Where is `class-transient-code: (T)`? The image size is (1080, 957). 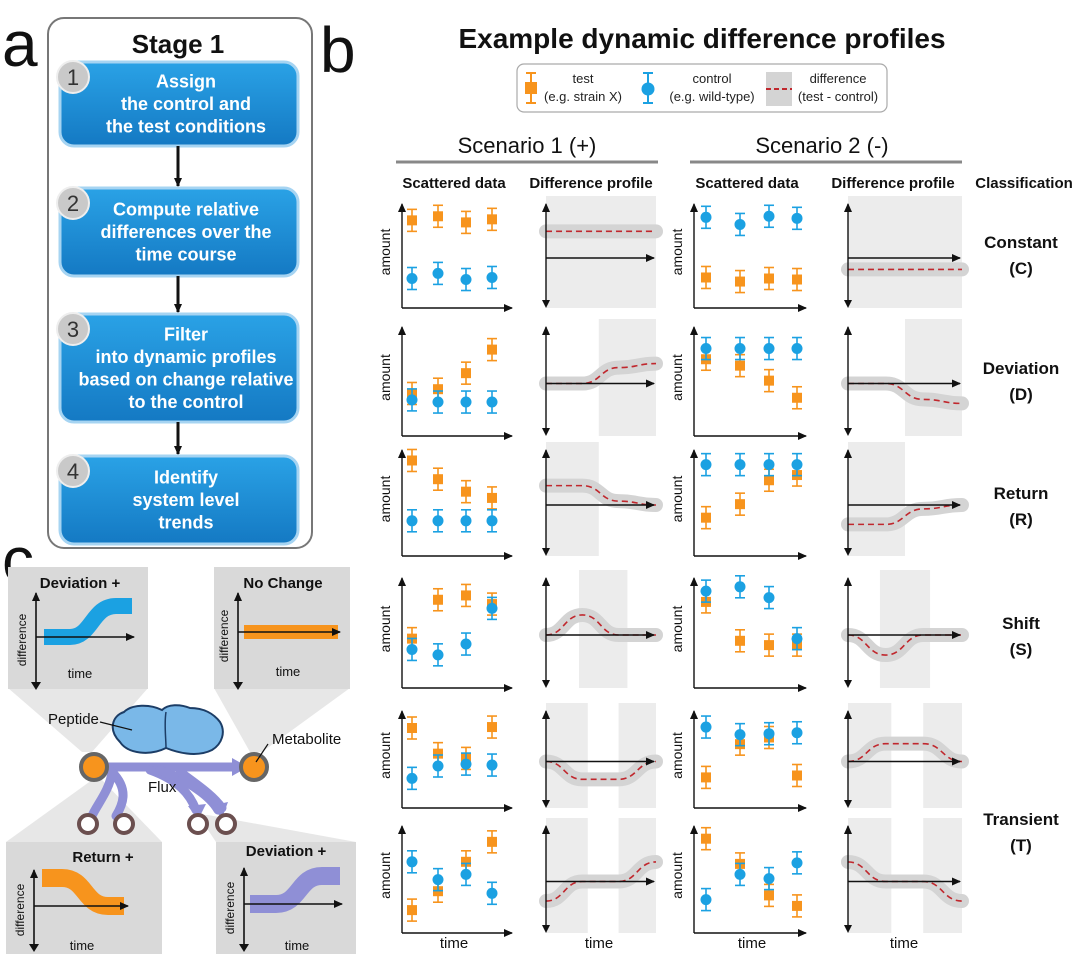 class-transient-code: (T) is located at coordinates (1021, 845).